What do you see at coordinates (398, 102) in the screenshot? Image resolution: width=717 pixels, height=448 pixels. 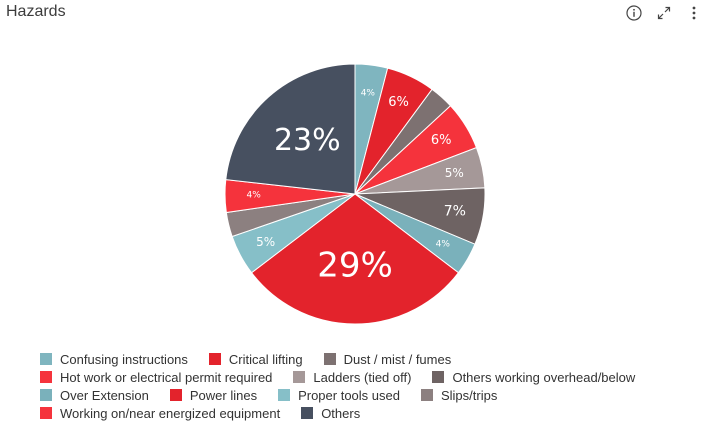 I see `pie-slice-label-1: 6%` at bounding box center [398, 102].